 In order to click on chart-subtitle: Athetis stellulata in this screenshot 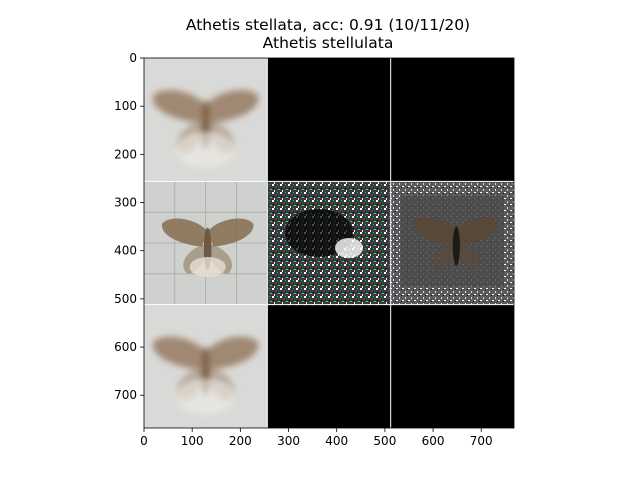, I will do `click(328, 43)`.